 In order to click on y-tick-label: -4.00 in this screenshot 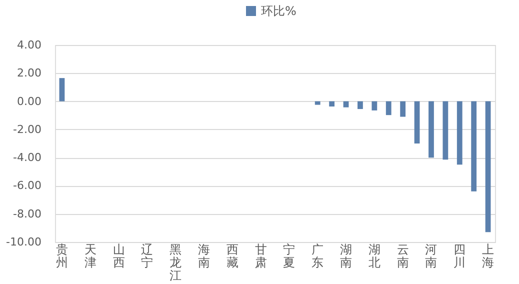, I will do `click(27, 157)`.